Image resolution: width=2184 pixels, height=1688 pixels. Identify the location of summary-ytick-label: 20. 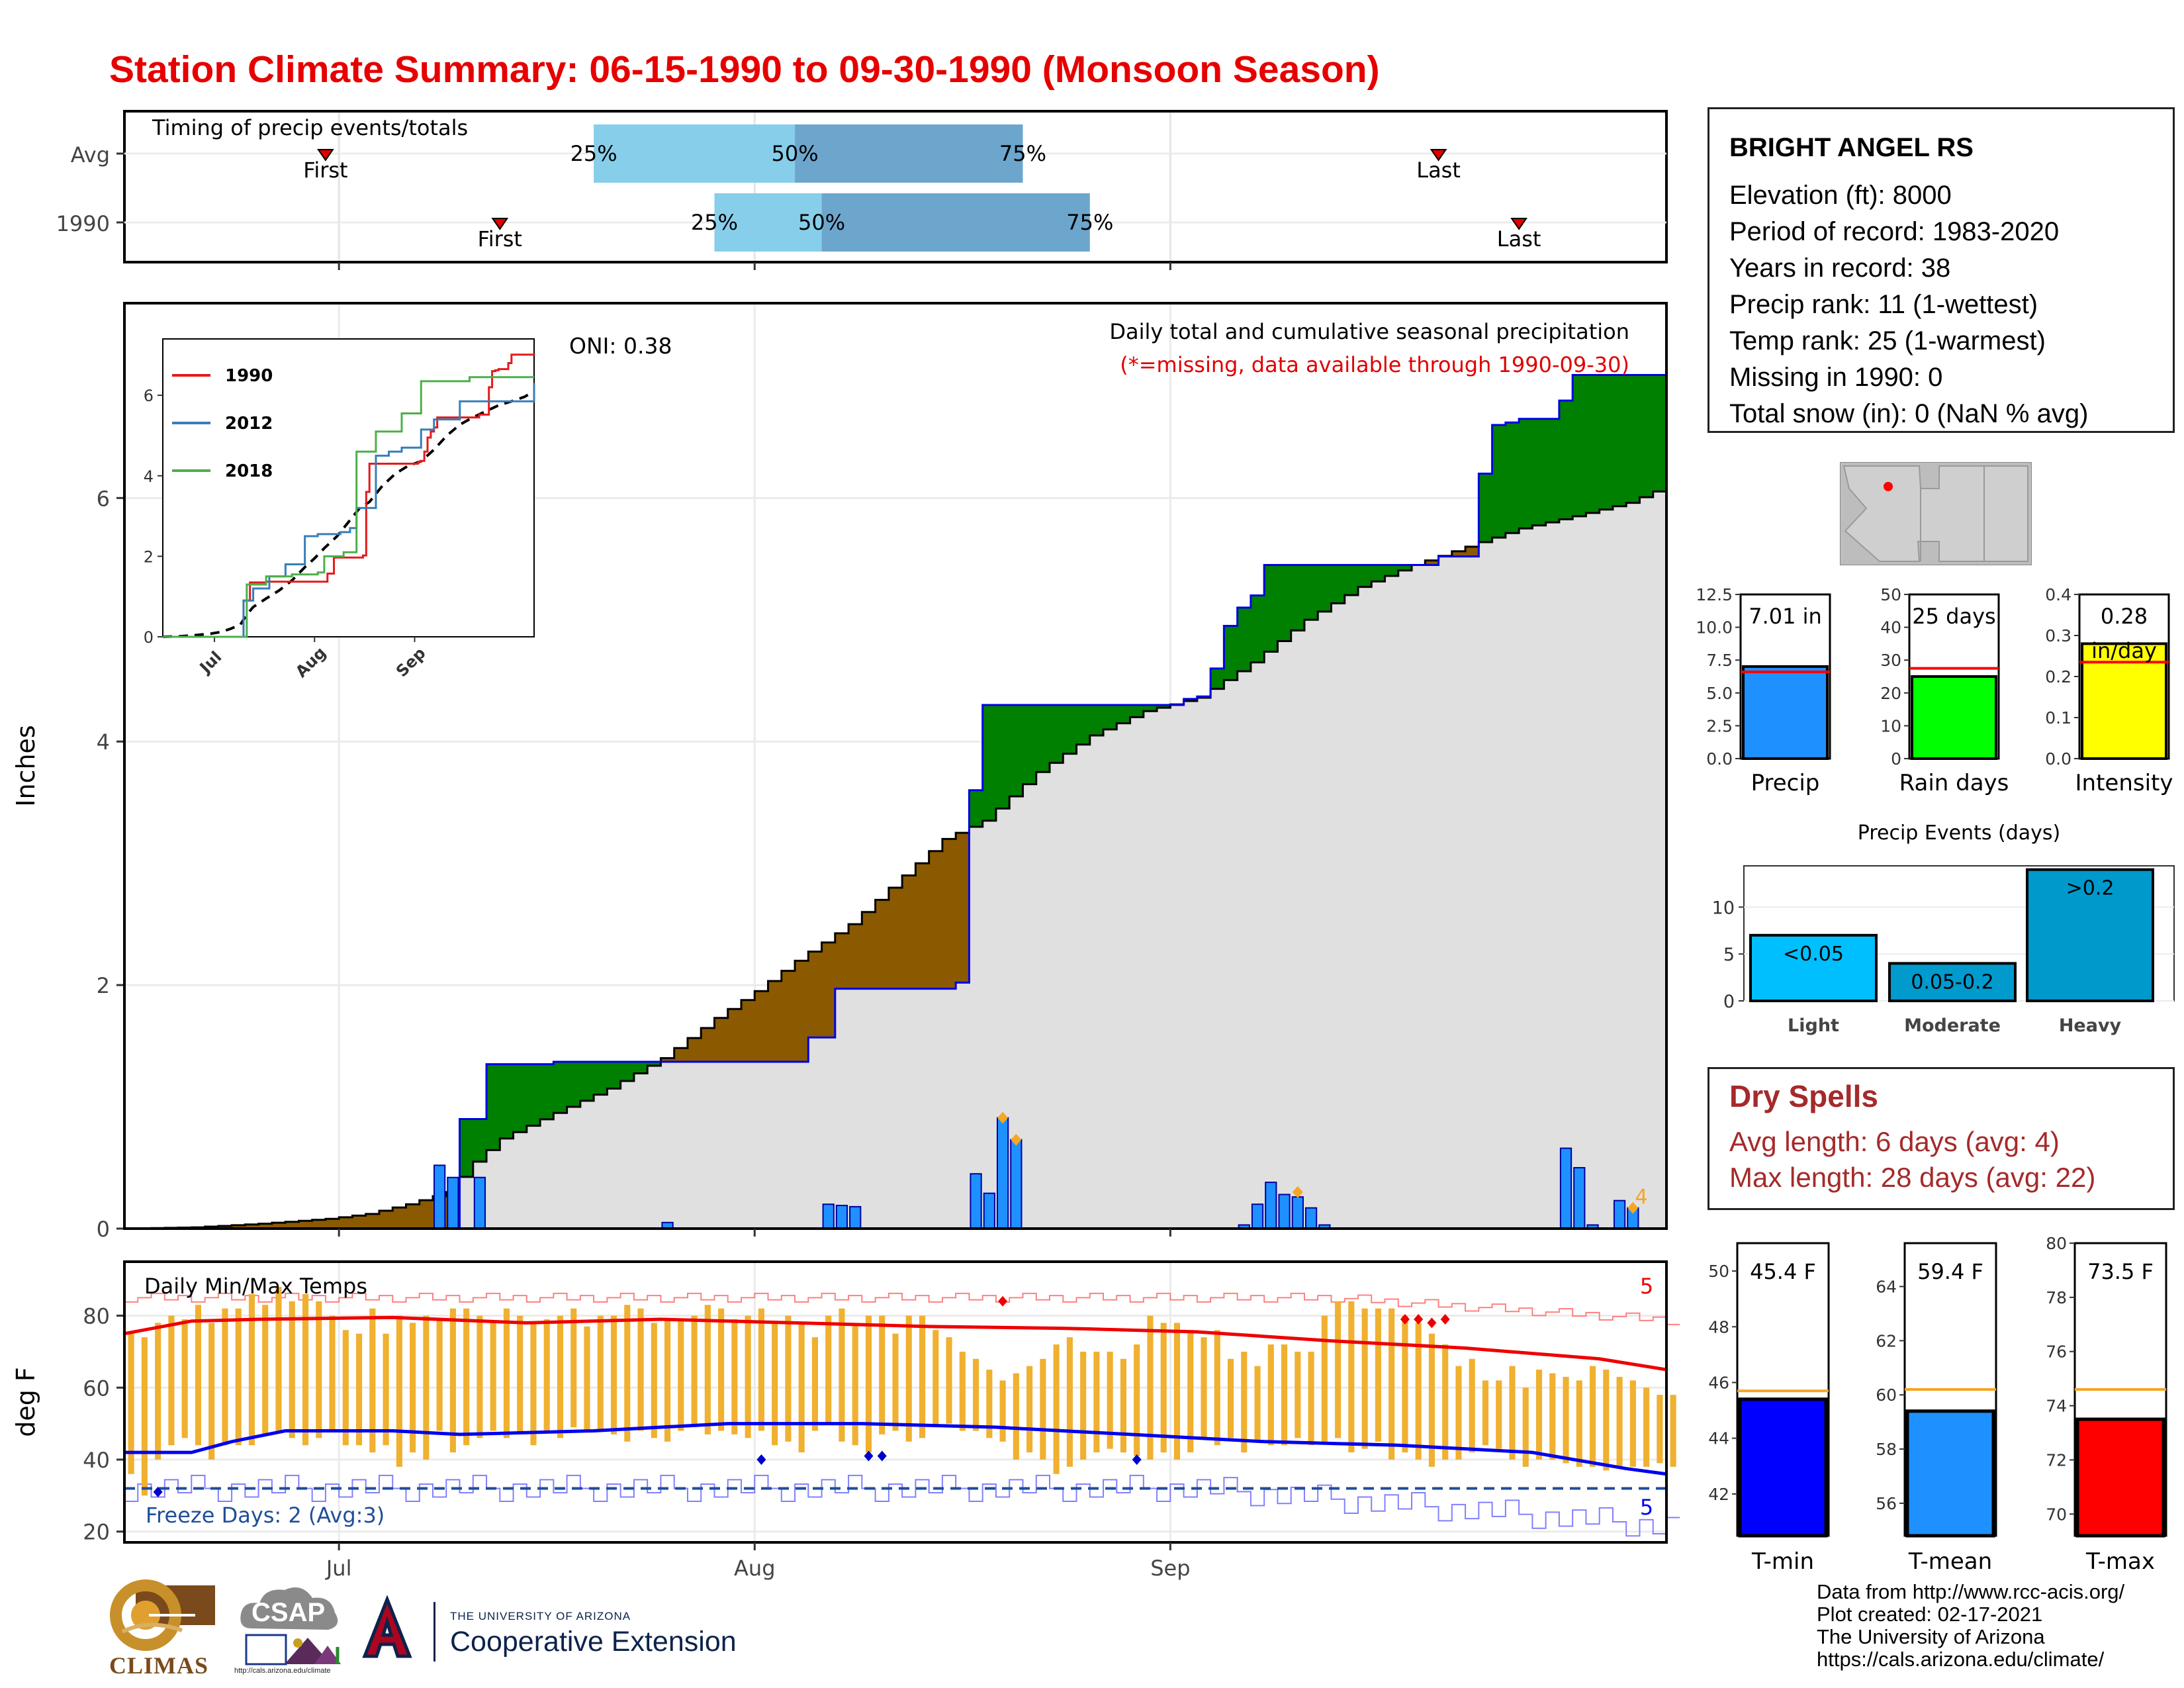
(1891, 693).